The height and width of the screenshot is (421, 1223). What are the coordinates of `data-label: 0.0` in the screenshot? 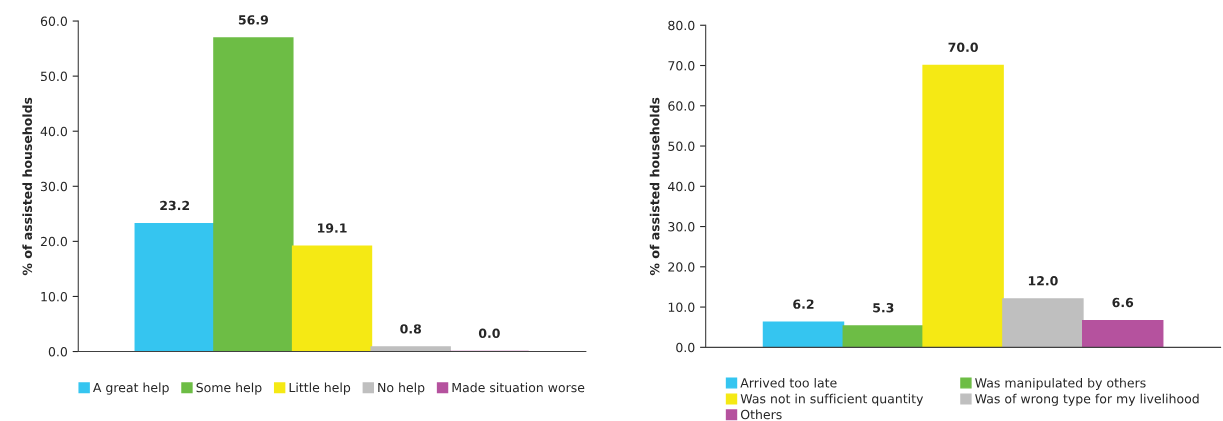 It's located at (489, 333).